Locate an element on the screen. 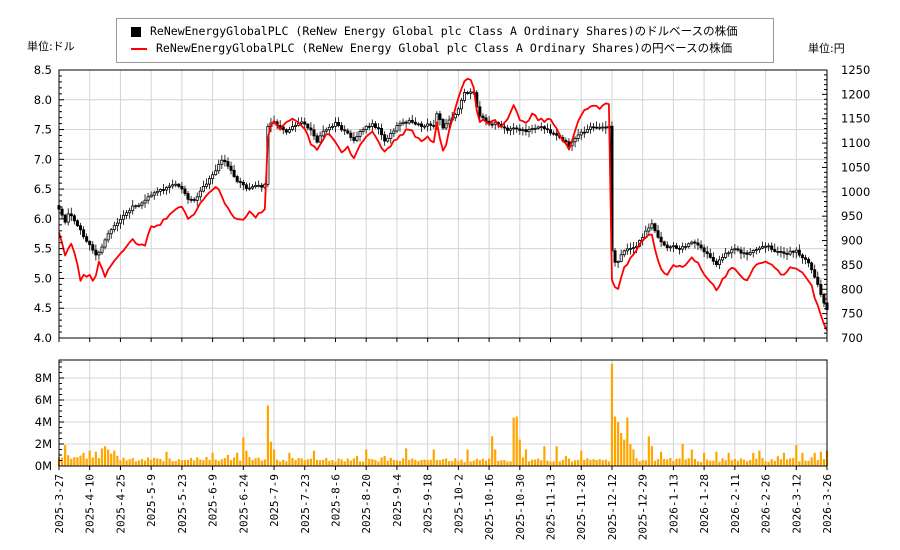 This screenshot has height=550, width=900. left-axis-tick-label: 4.0 is located at coordinates (43, 338).